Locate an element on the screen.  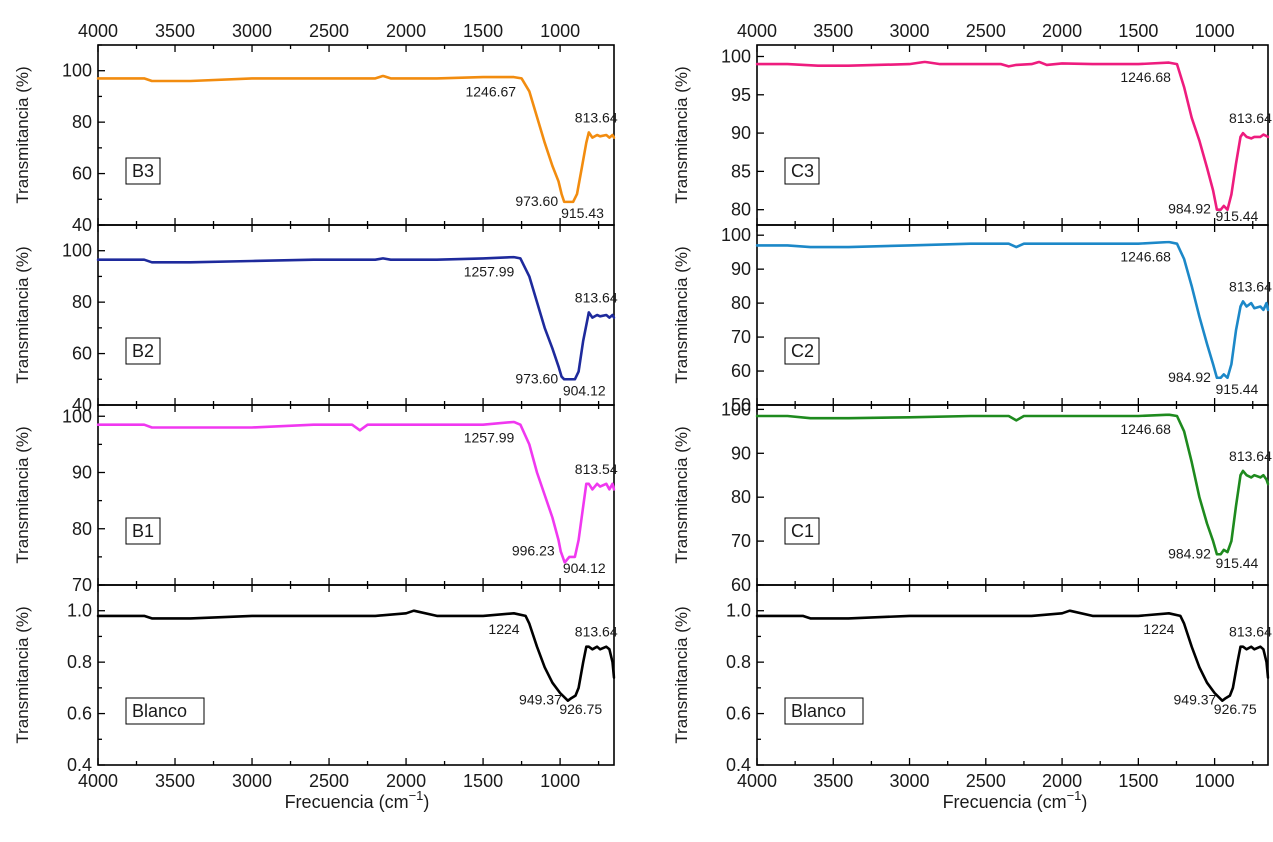
x-tick-label: 4000 is located at coordinates (757, 781).